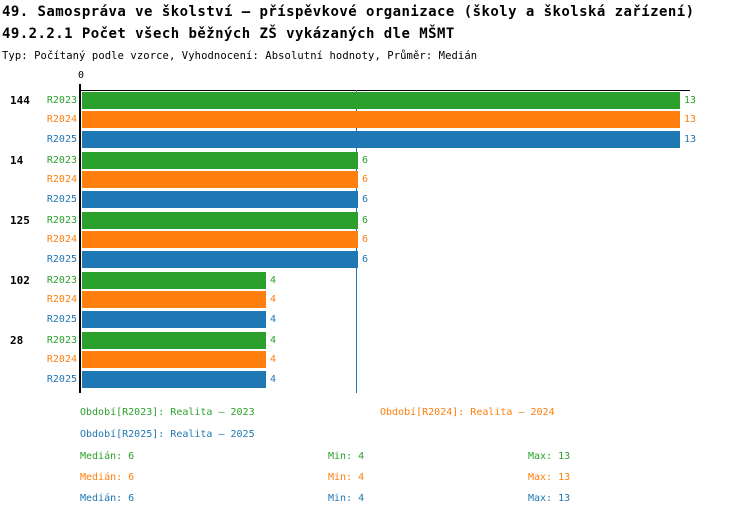 Image resolution: width=750 pixels, height=512 pixels. What do you see at coordinates (346, 498) in the screenshot?
I see `stats-min-r2025: Min: 4` at bounding box center [346, 498].